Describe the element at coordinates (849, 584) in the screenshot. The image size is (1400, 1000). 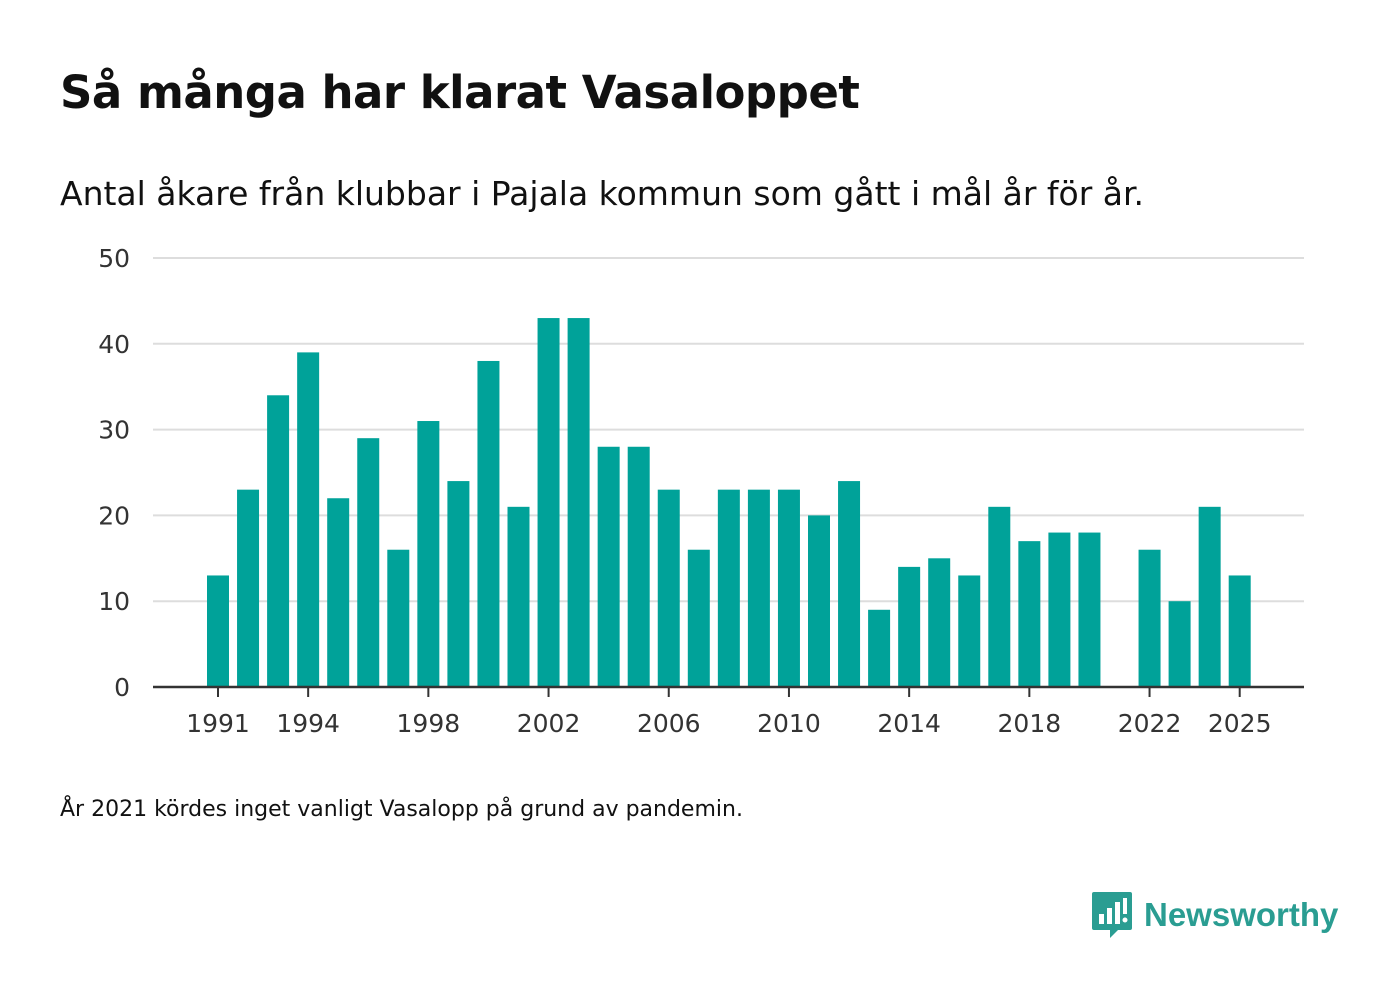
I see `bar-2012` at that location.